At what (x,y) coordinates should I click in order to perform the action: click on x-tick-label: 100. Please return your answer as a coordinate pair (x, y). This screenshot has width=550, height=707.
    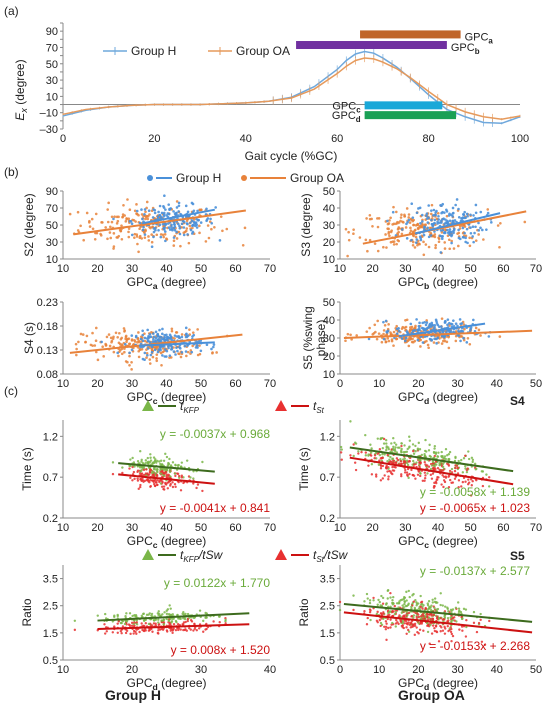
    Looking at the image, I should click on (520, 139).